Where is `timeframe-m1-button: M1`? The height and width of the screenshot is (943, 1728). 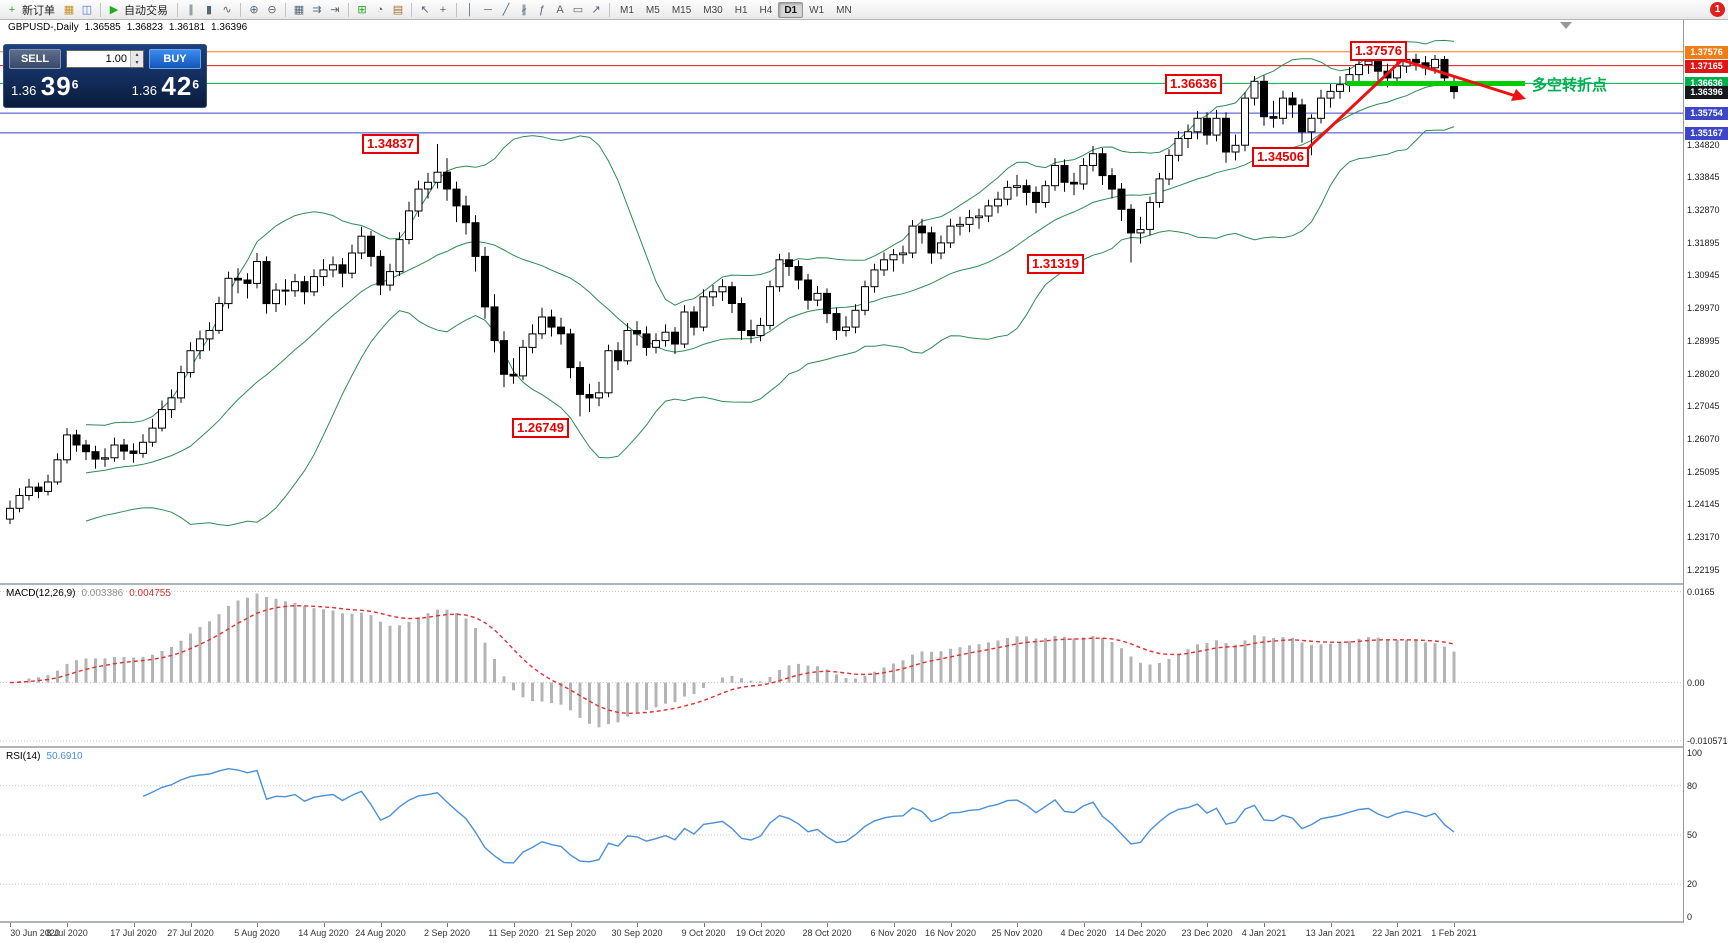 timeframe-m1-button: M1 is located at coordinates (627, 10).